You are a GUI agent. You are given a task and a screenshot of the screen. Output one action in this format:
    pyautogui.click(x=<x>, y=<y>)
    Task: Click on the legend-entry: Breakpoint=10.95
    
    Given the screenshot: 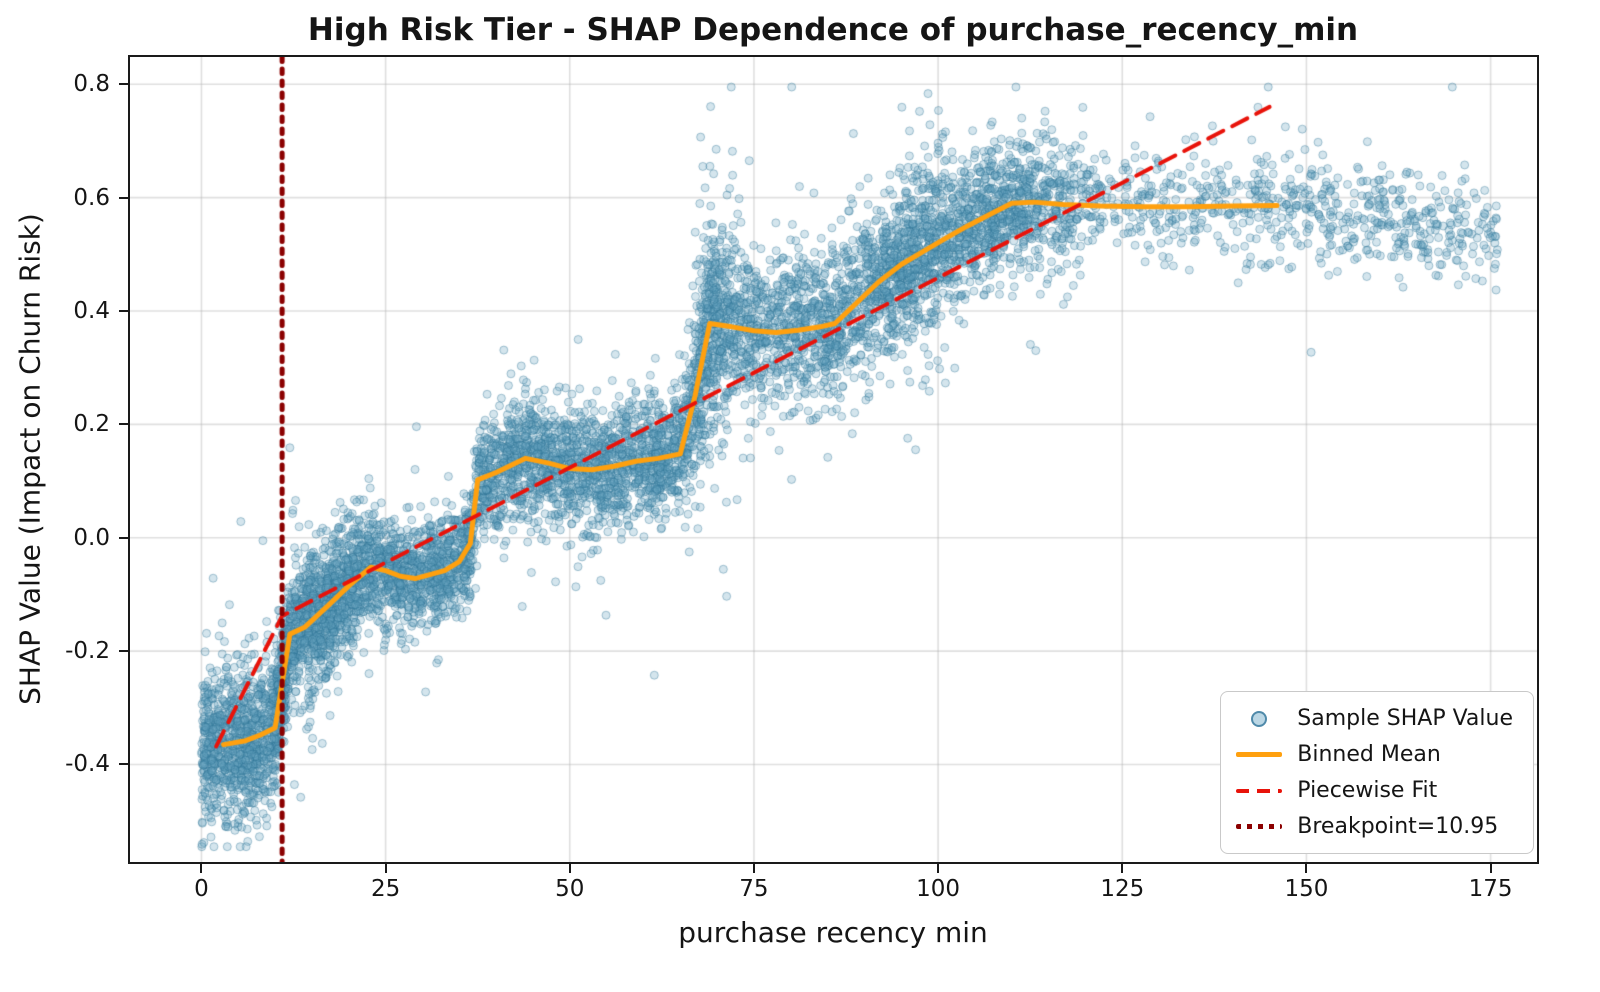 What is the action you would take?
    pyautogui.click(x=1374, y=826)
    